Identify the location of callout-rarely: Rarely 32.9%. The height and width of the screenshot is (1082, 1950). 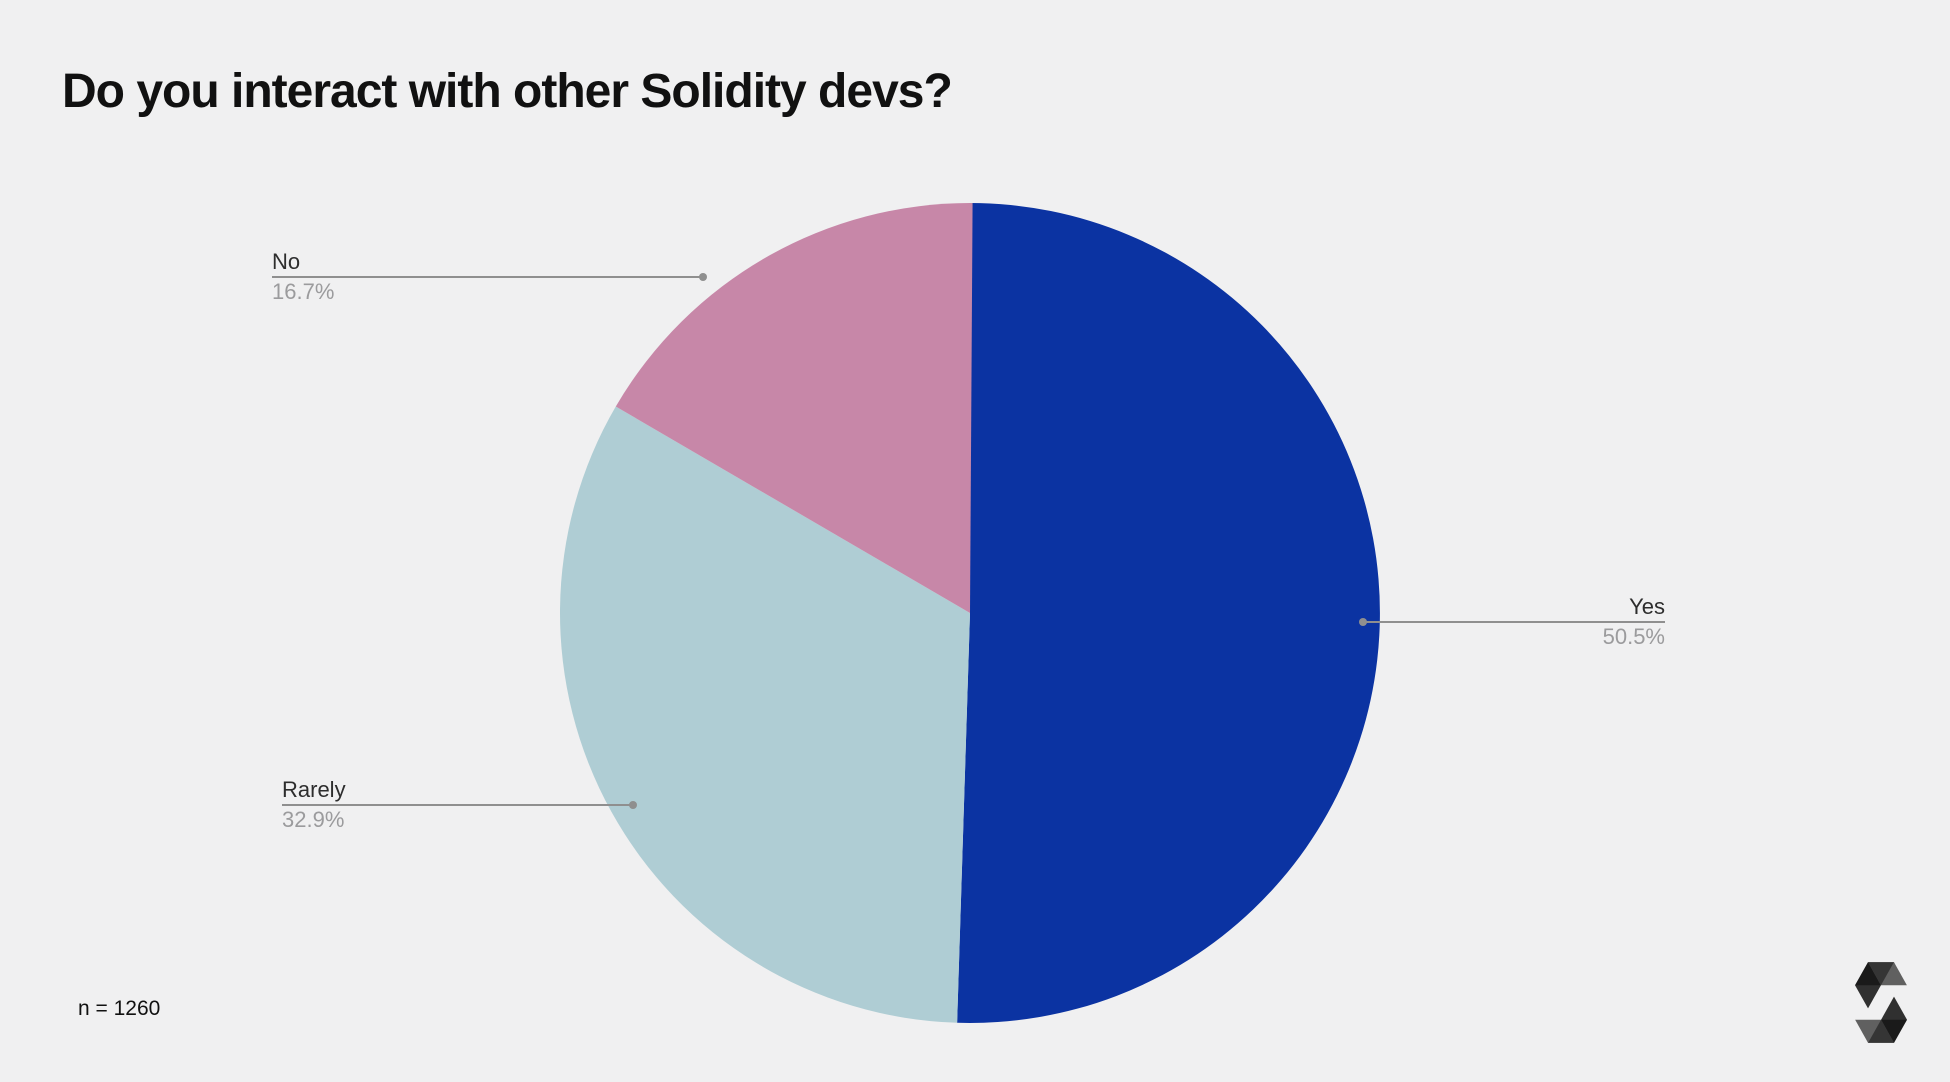
(459, 805).